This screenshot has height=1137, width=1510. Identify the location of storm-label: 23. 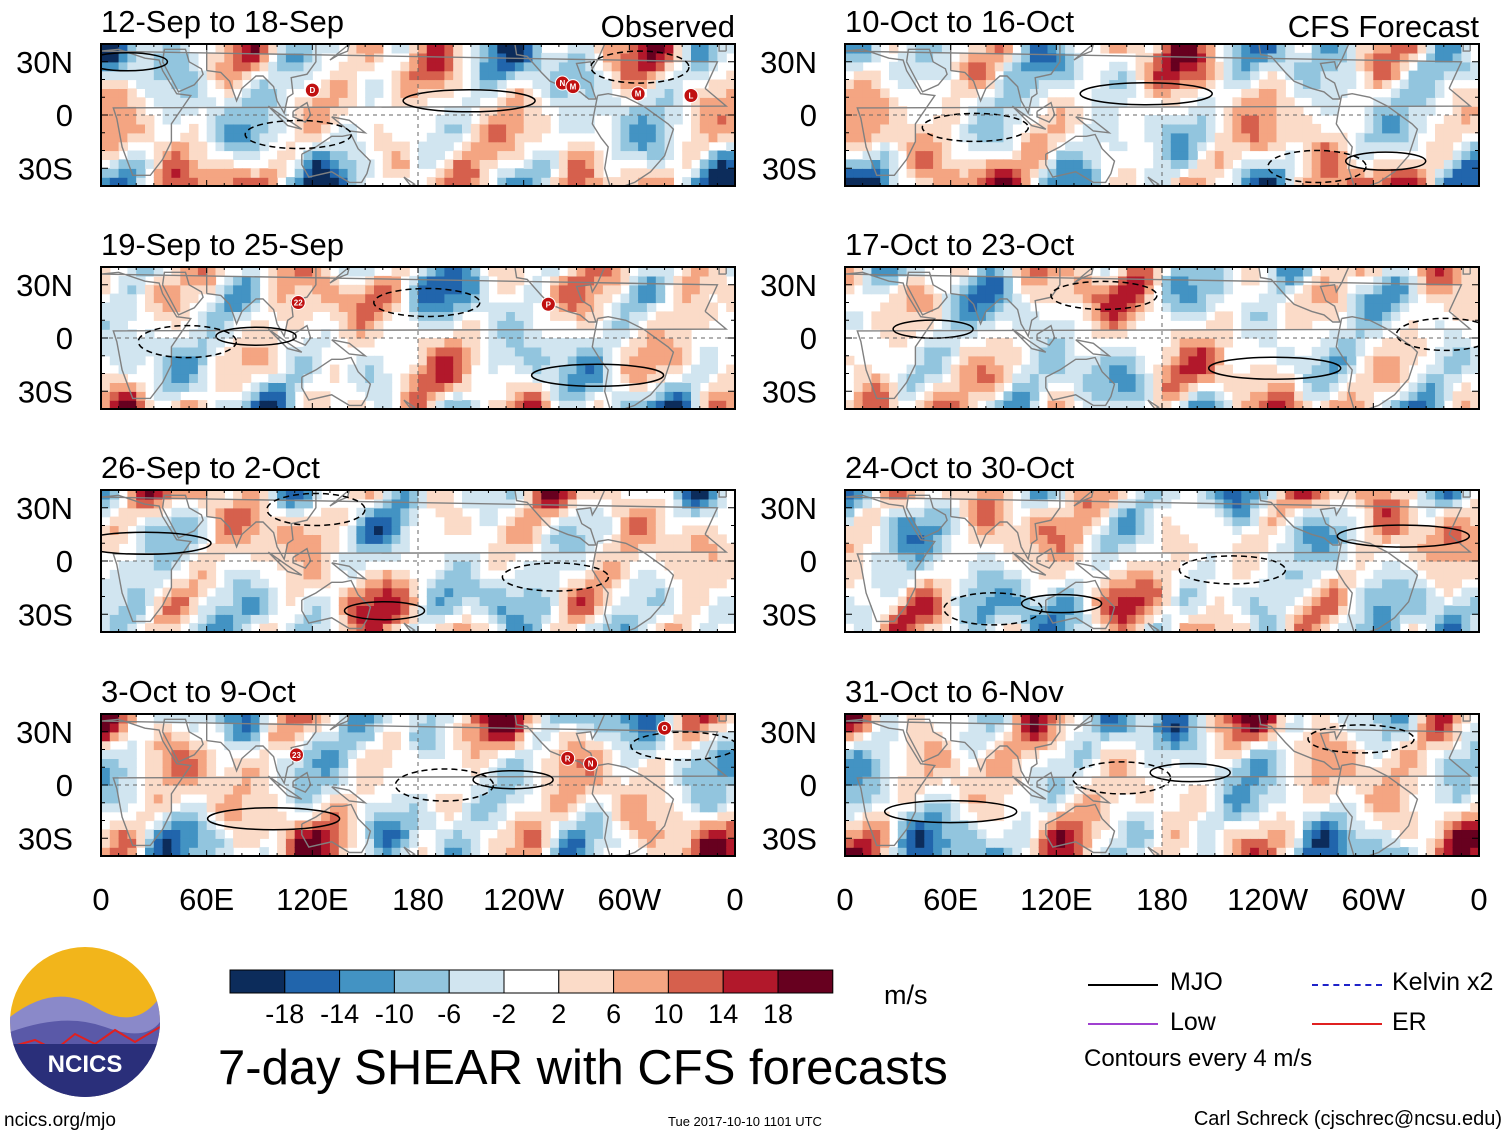
(296, 755).